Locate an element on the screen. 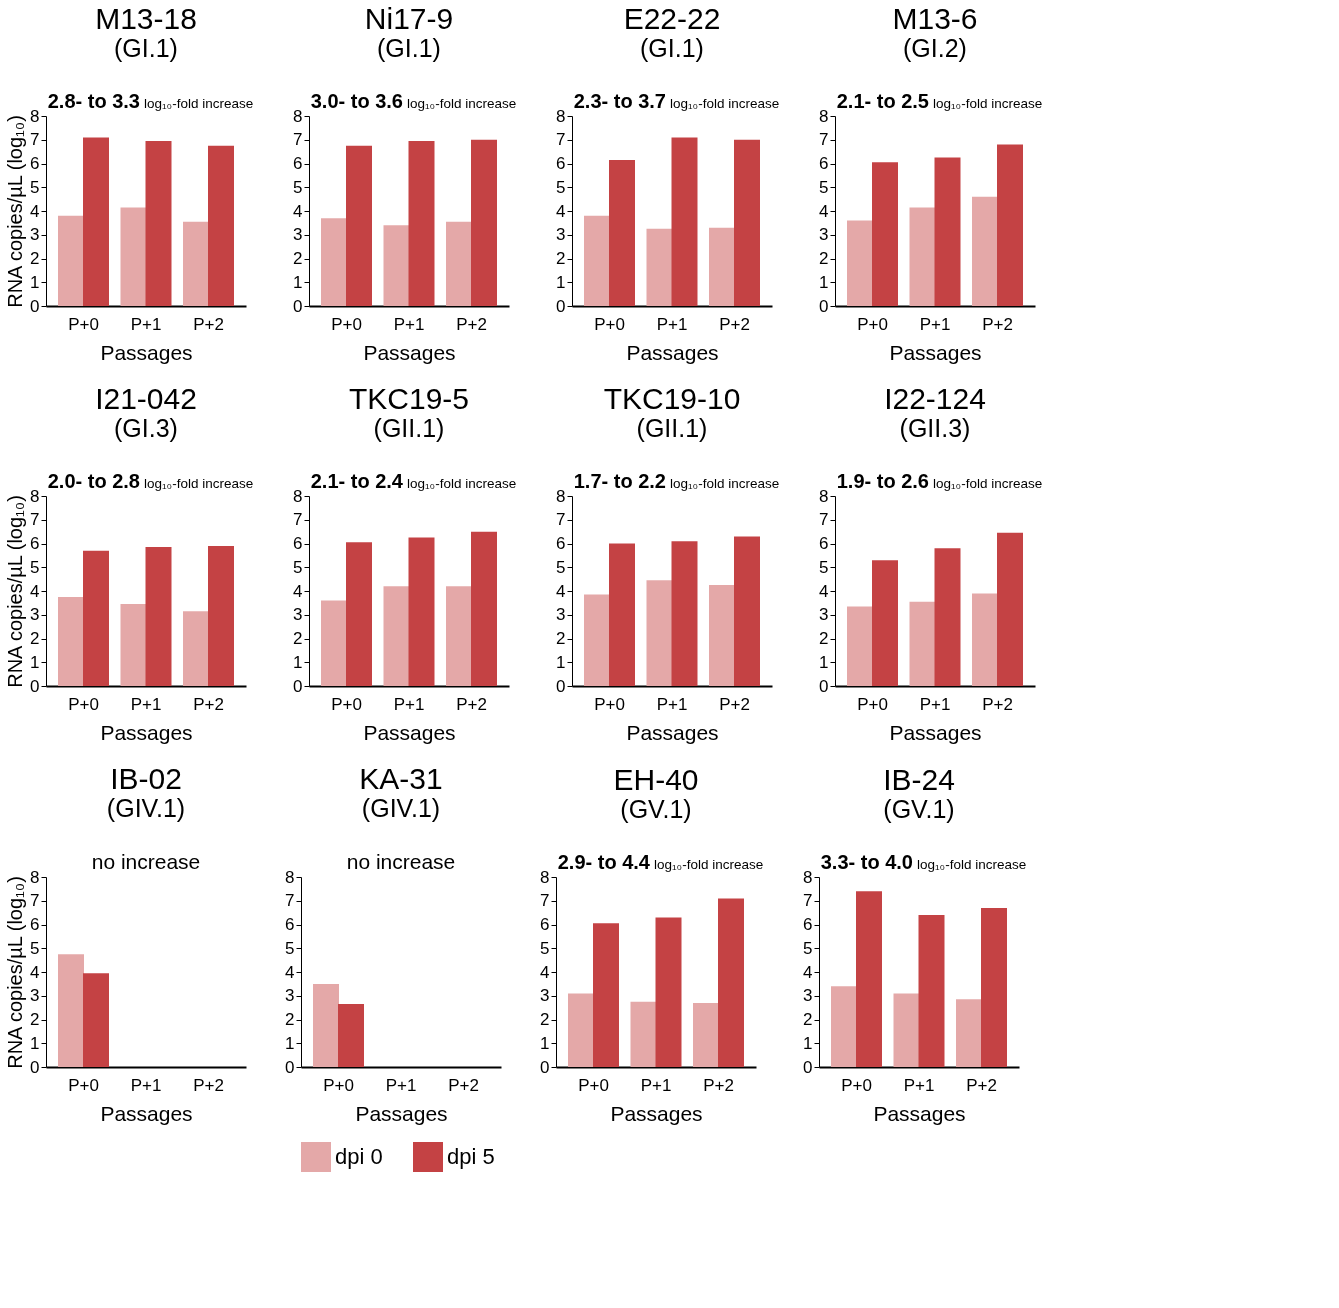 The width and height of the screenshot is (1339, 1308). chart-subtitle: (GII.3) is located at coordinates (935, 428).